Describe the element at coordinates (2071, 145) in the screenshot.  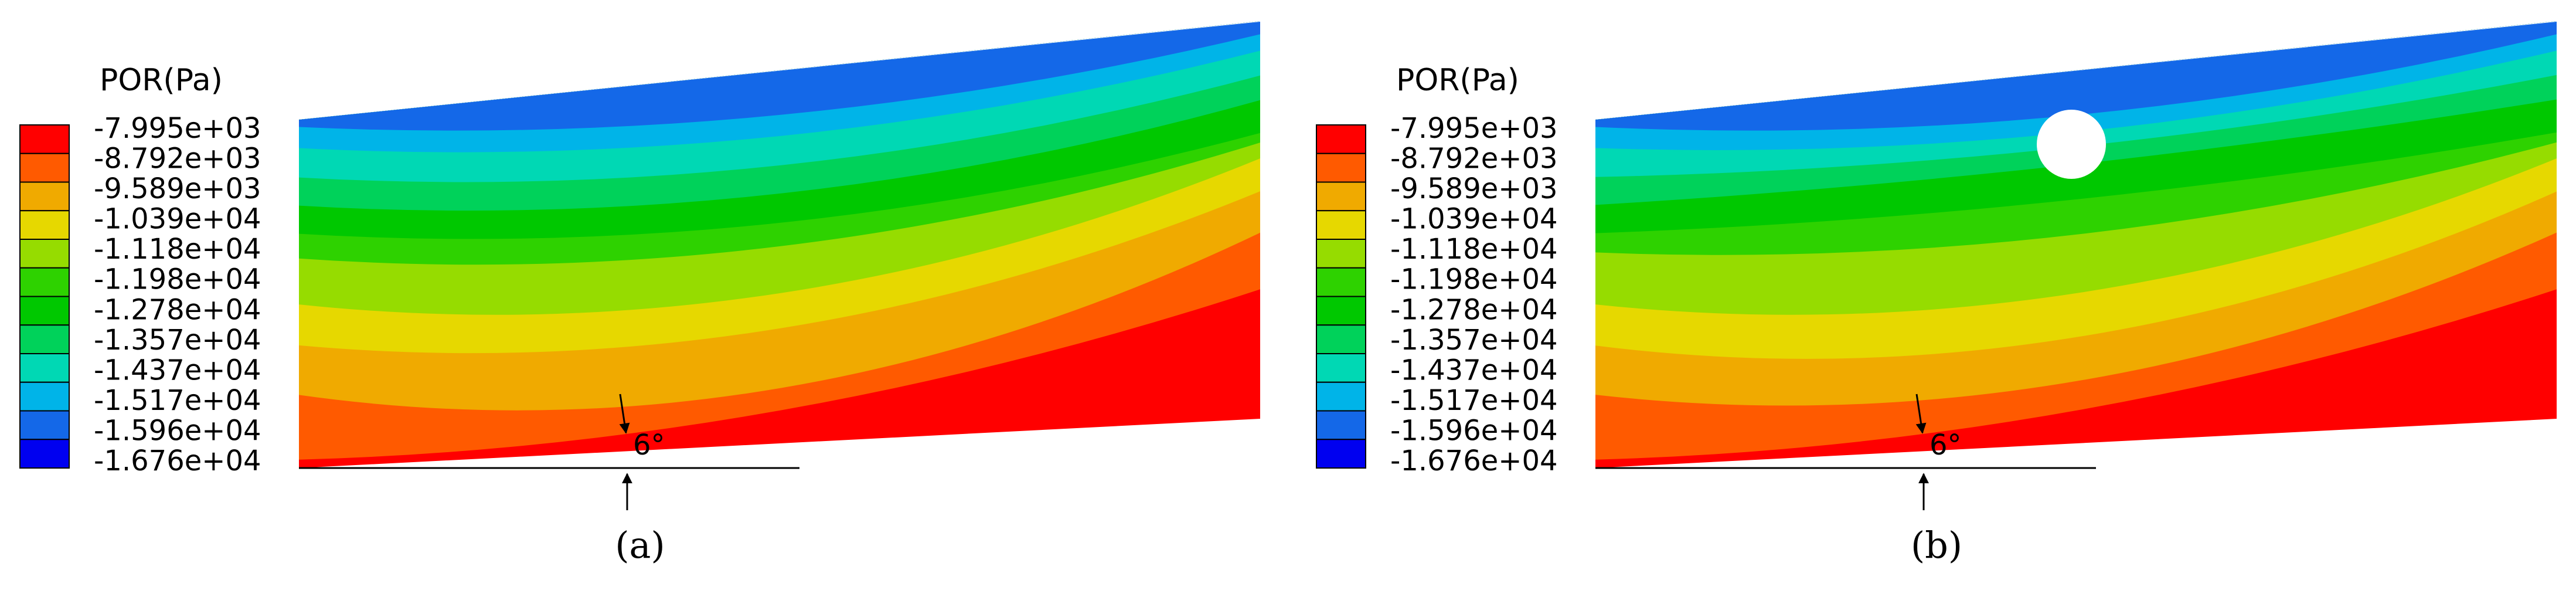
I see `hole` at that location.